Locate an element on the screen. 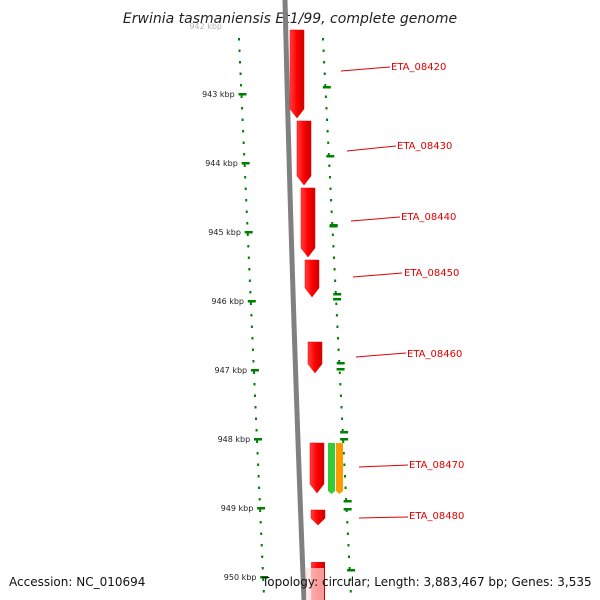 Image resolution: width=600 pixels, height=600 pixels. footer-topology-highlight is located at coordinates (315, 584).